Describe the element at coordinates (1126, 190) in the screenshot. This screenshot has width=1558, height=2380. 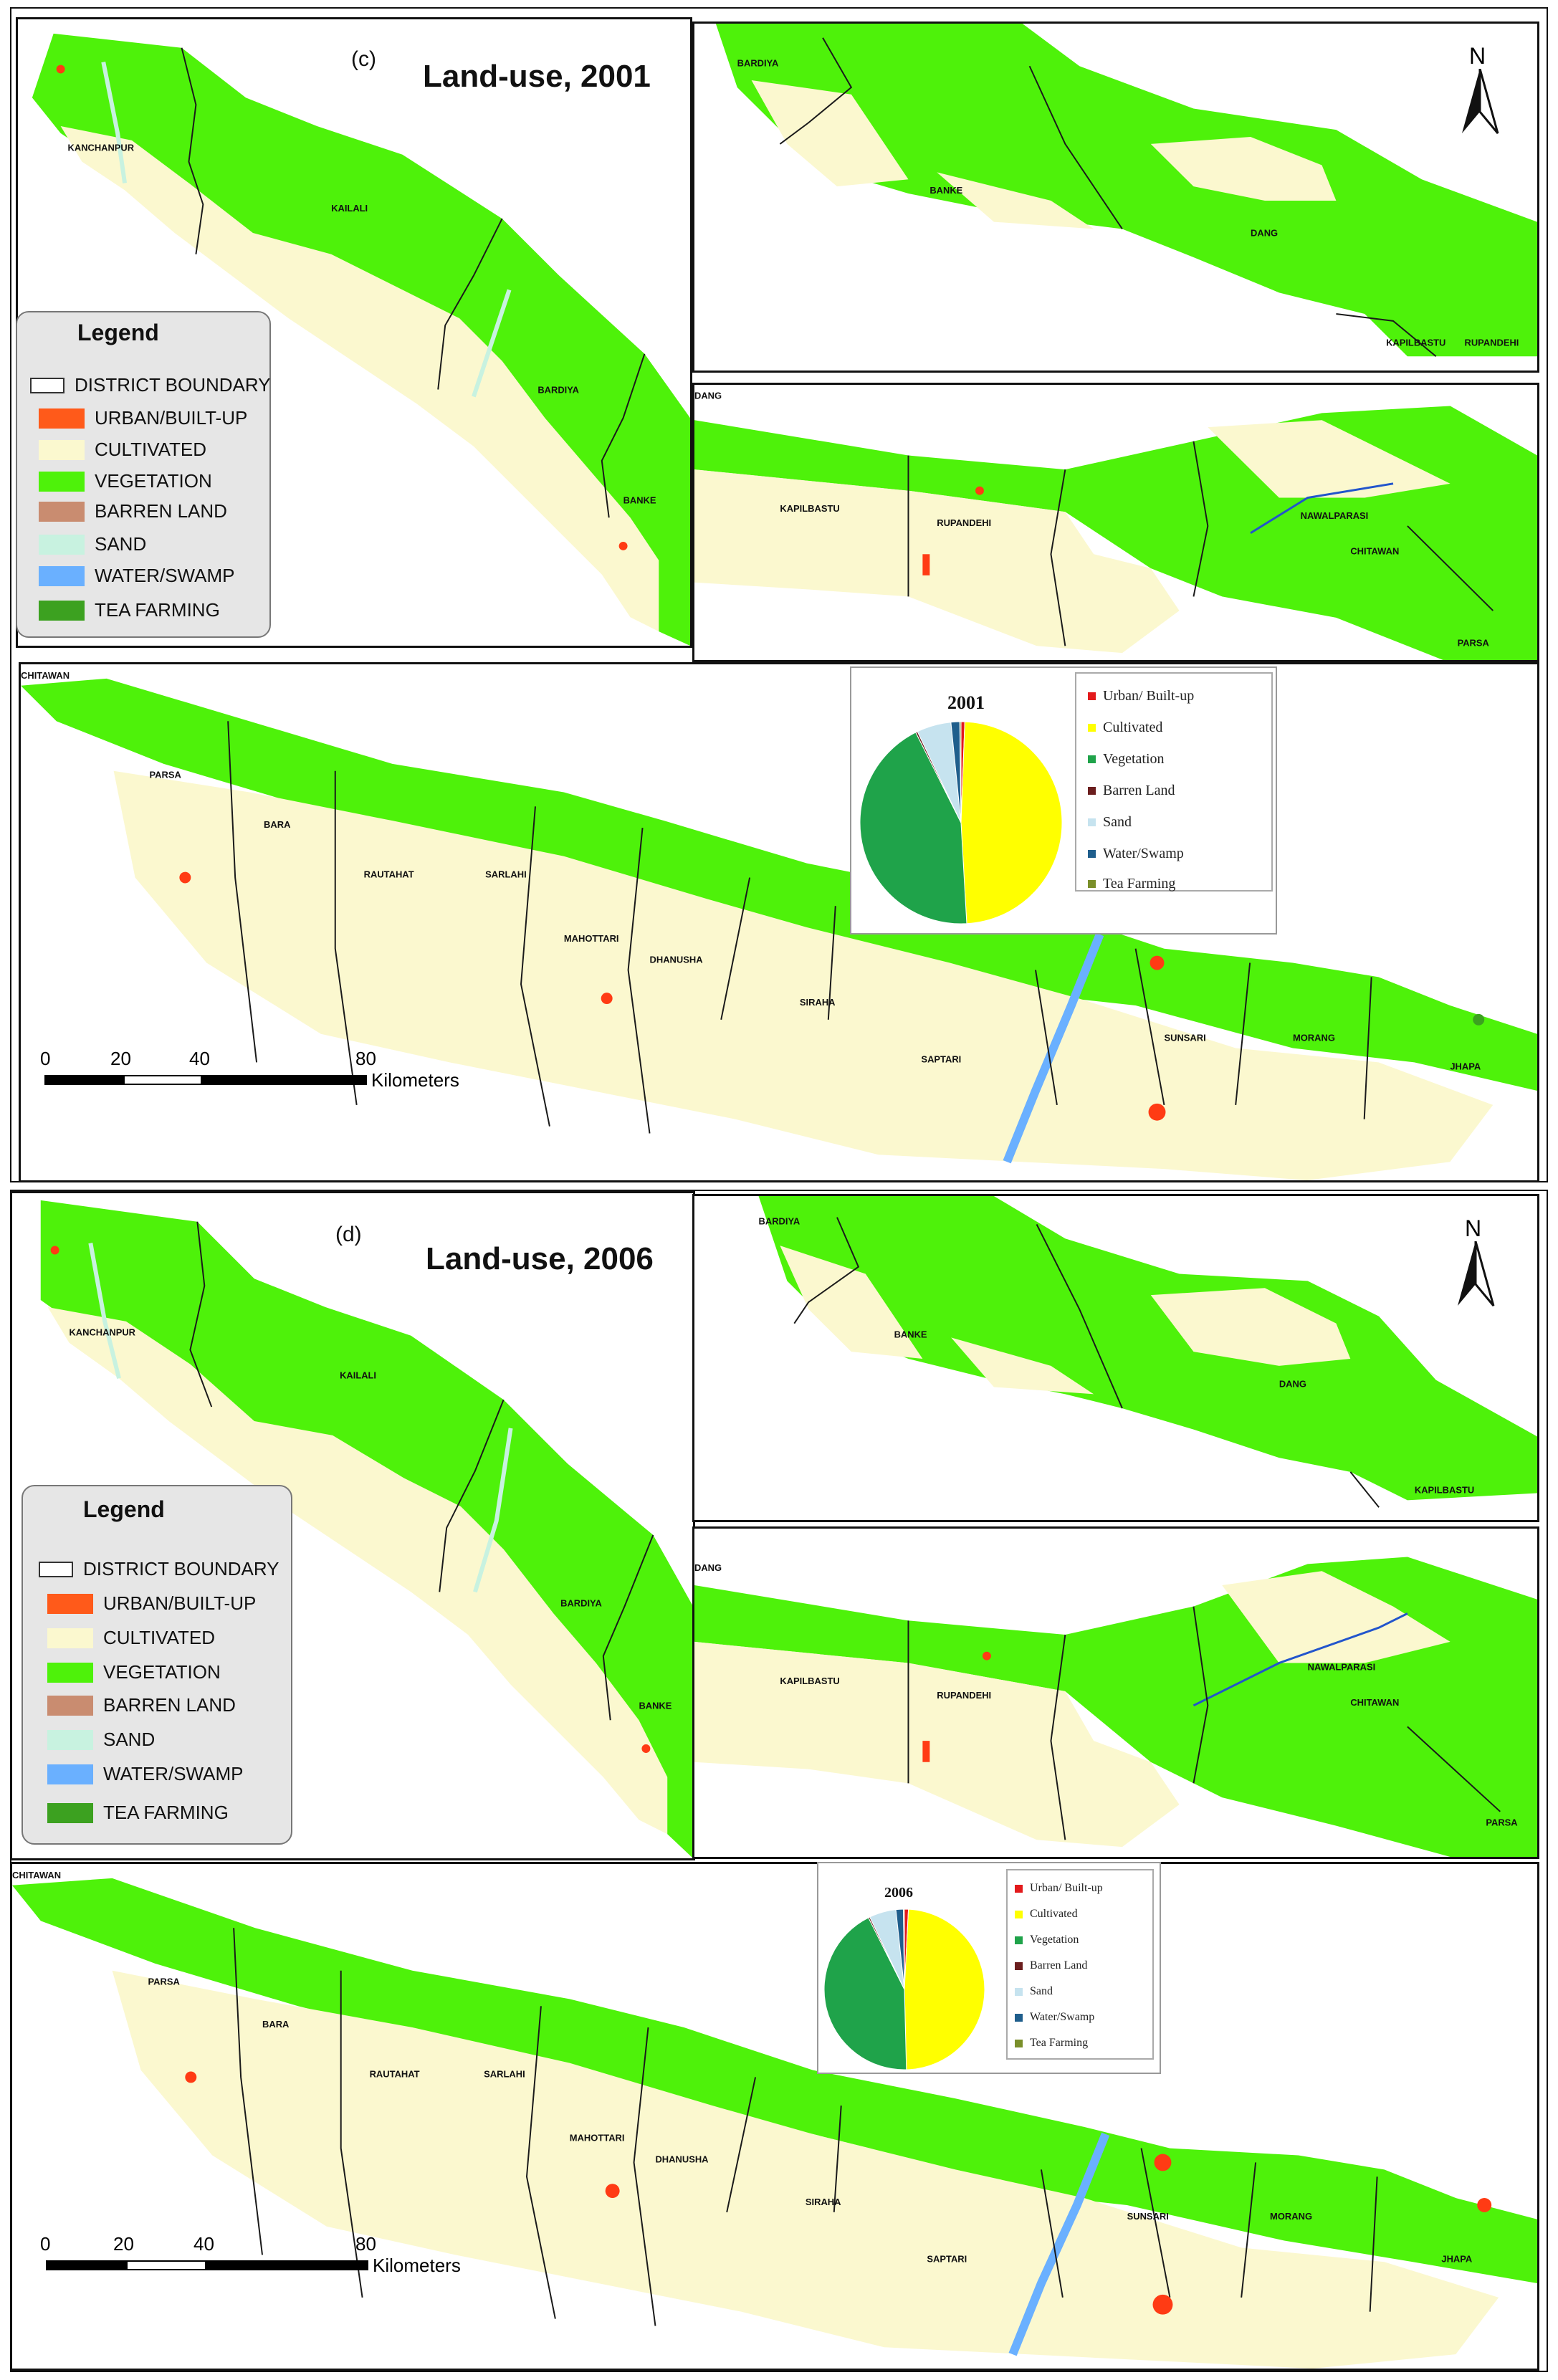
I see `vegetation-region` at that location.